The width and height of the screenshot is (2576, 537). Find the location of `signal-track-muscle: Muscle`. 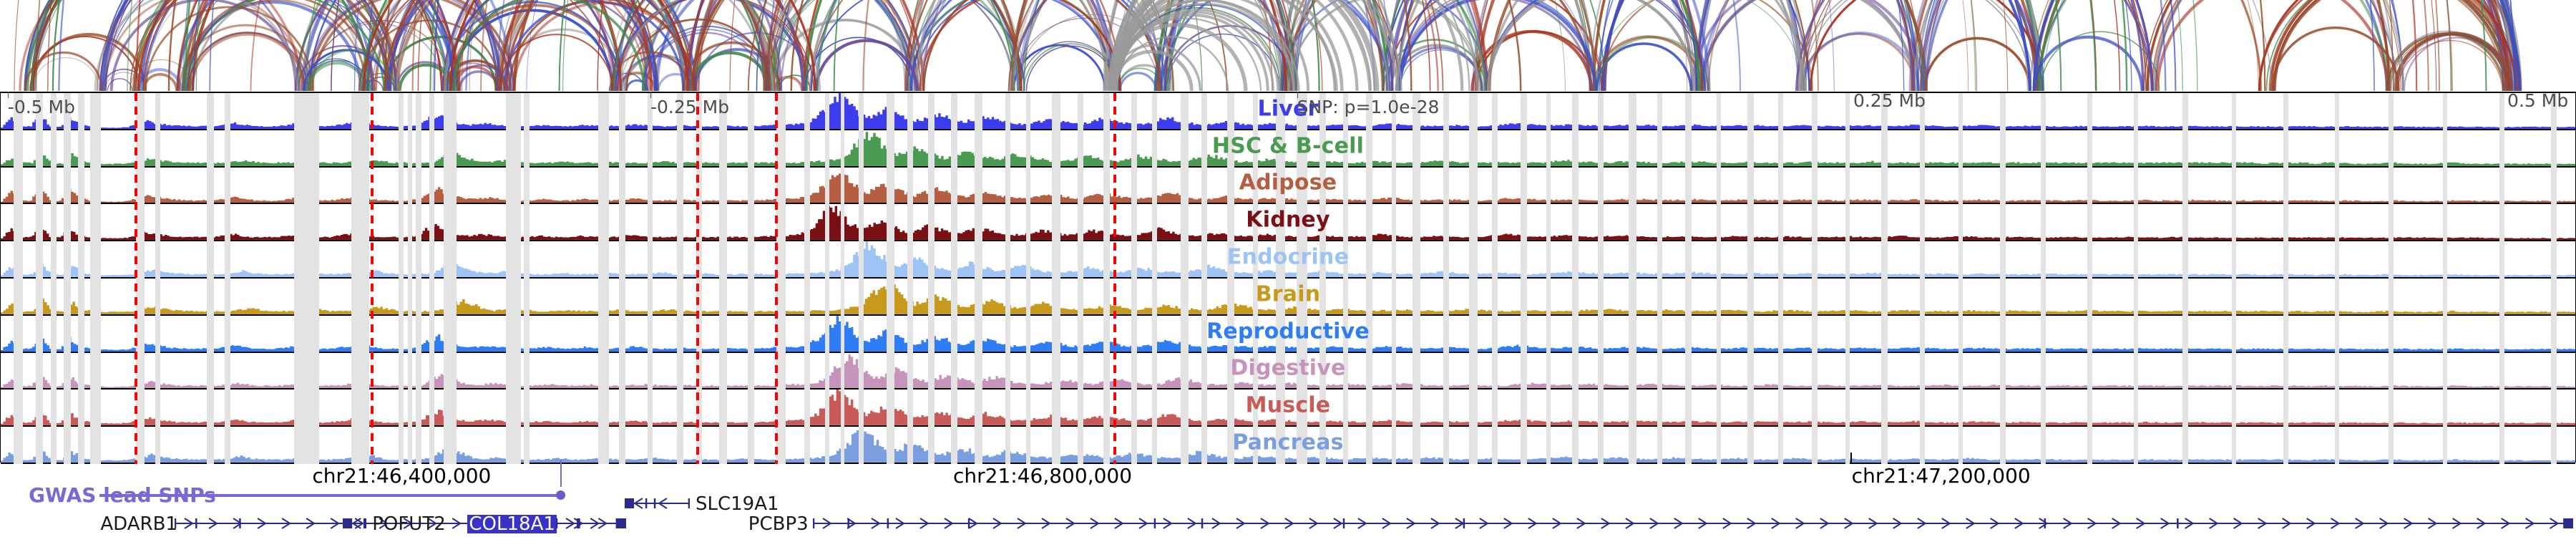

signal-track-muscle: Muscle is located at coordinates (1288, 408).